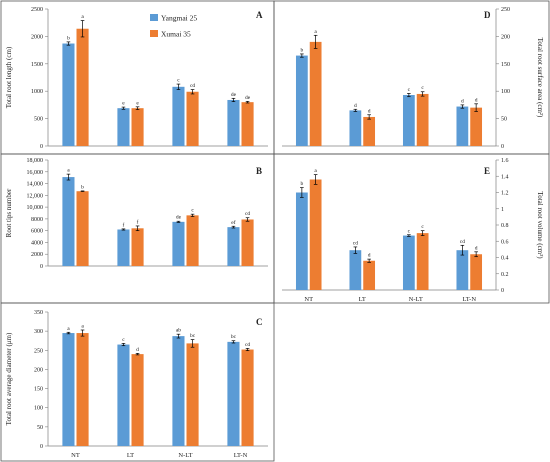  Describe the element at coordinates (469, 299) in the screenshot. I see `x-tick-label-e: LT-N` at that location.